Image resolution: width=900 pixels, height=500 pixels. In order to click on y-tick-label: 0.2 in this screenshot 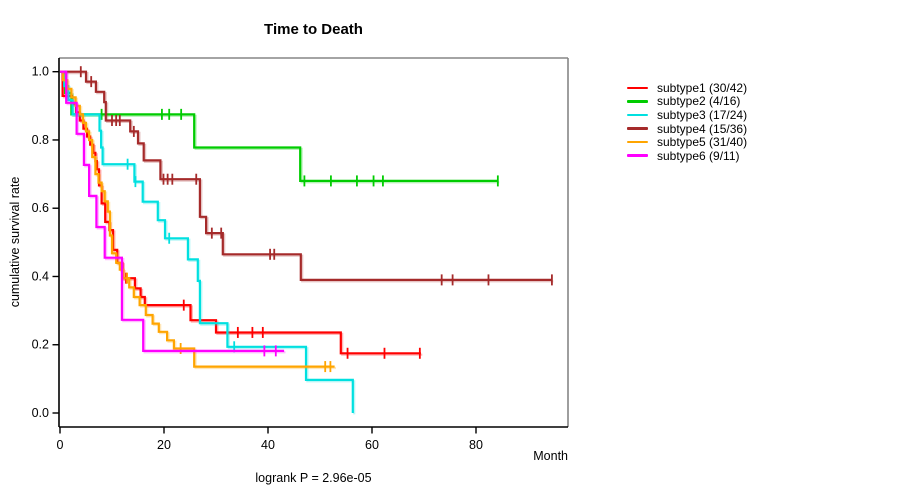, I will do `click(40, 345)`.